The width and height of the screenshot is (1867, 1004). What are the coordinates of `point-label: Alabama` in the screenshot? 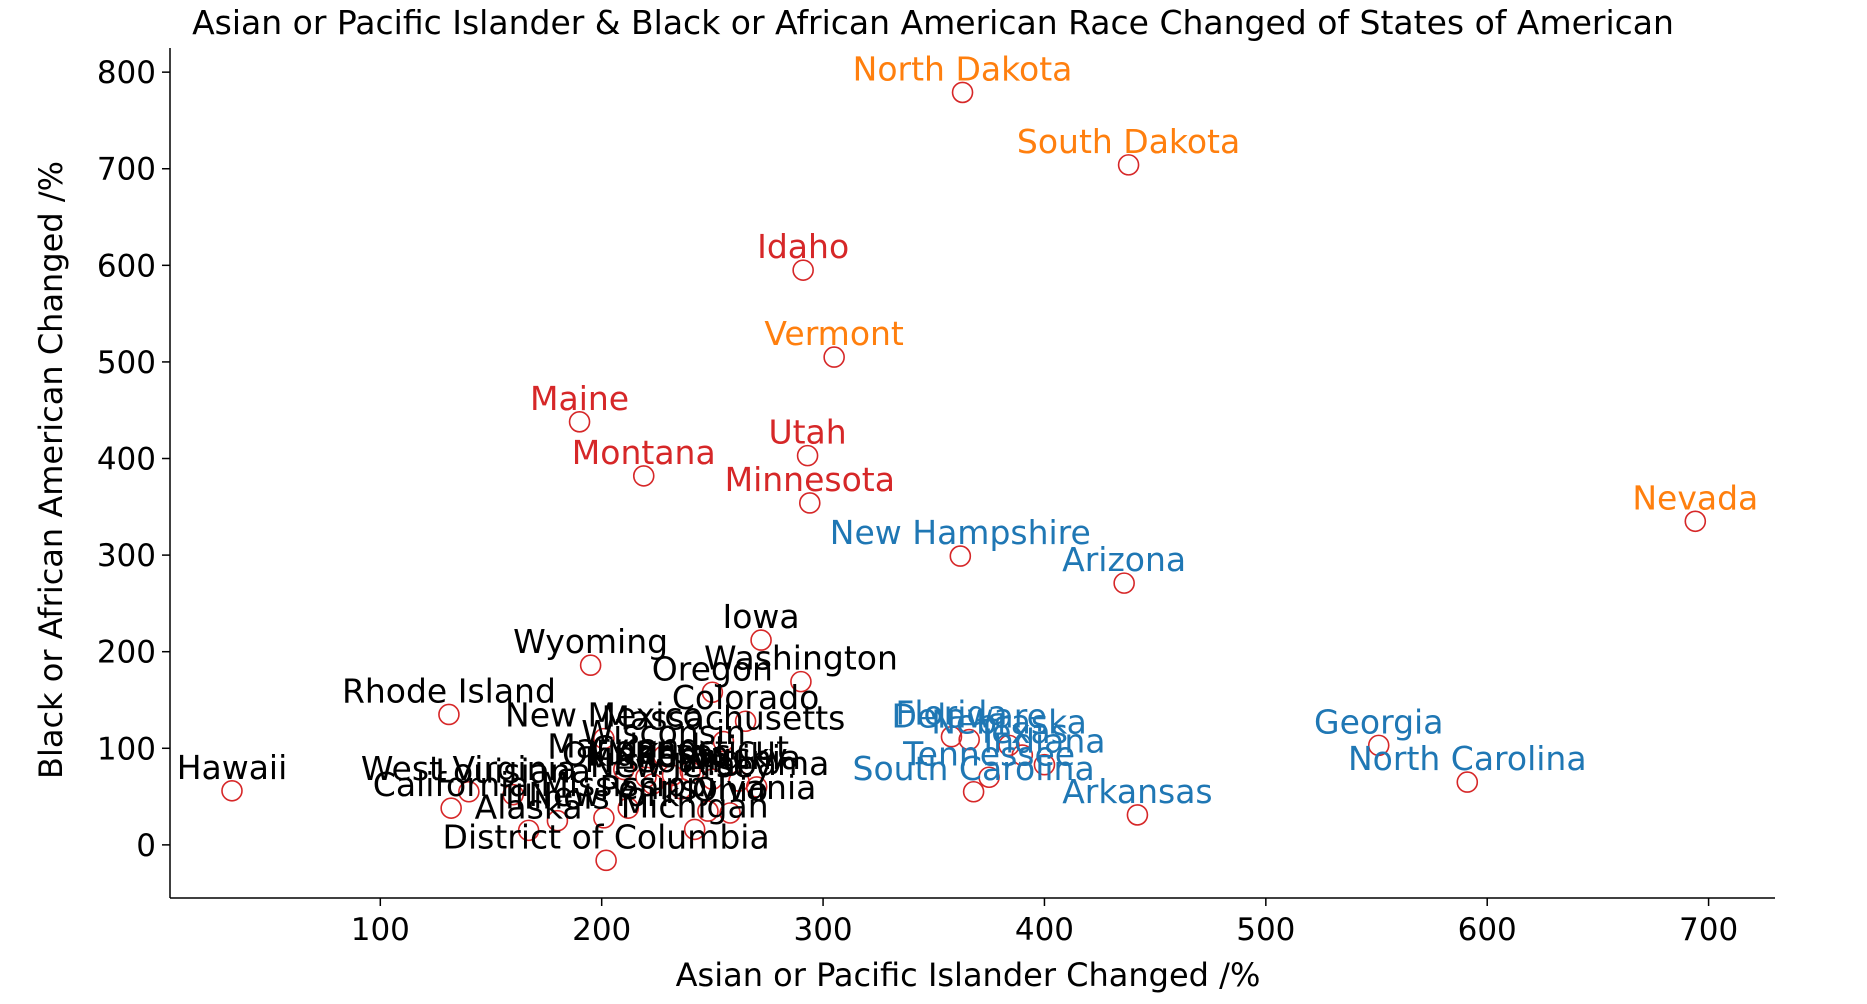 It's located at (757, 763).